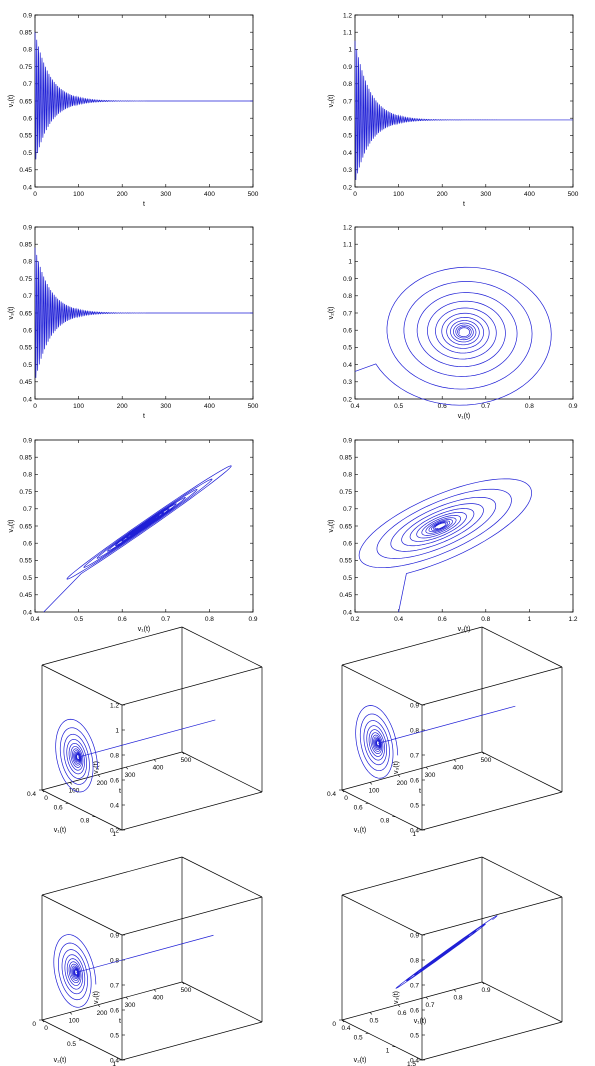  I want to click on x-axis-label: t, so click(420, 791).